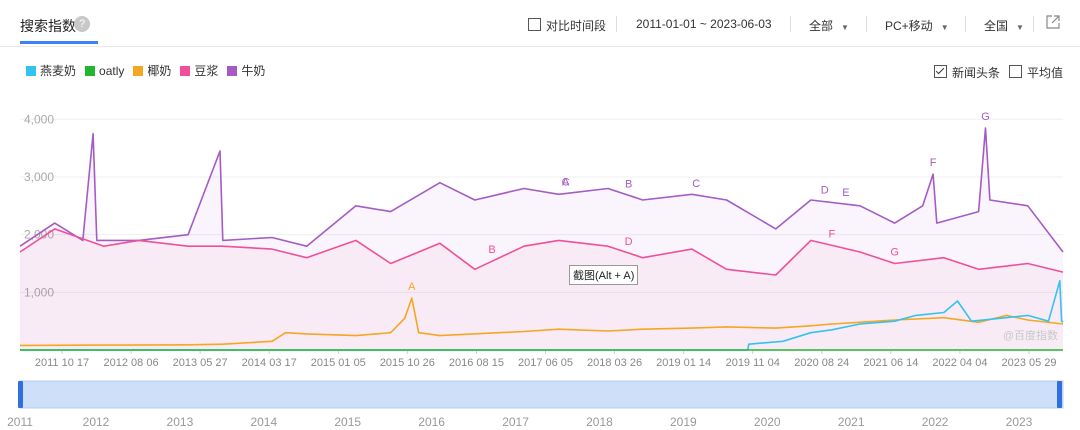  I want to click on navigator-year-label: 2023, so click(1019, 422).